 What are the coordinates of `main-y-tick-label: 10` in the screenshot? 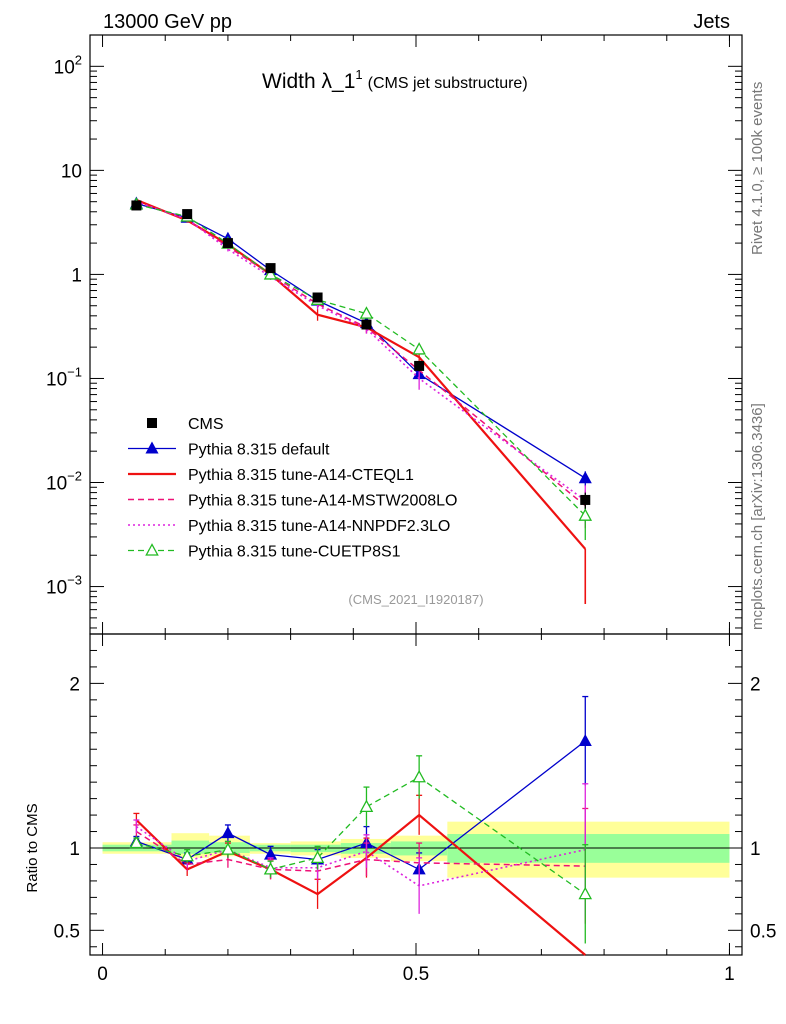 It's located at (71, 171).